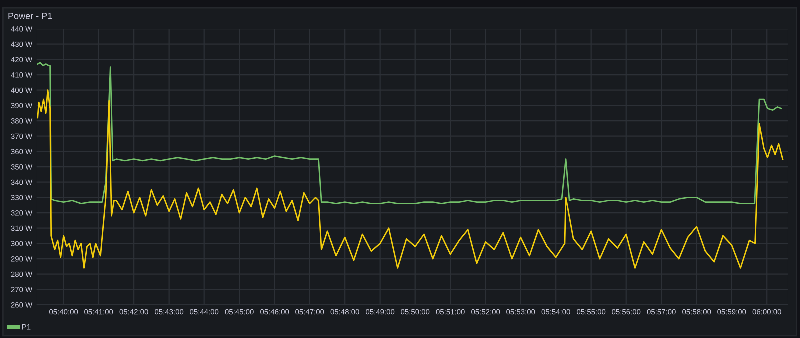 The image size is (800, 338). Describe the element at coordinates (30, 16) in the screenshot. I see `chart-title: Power - P1` at that location.